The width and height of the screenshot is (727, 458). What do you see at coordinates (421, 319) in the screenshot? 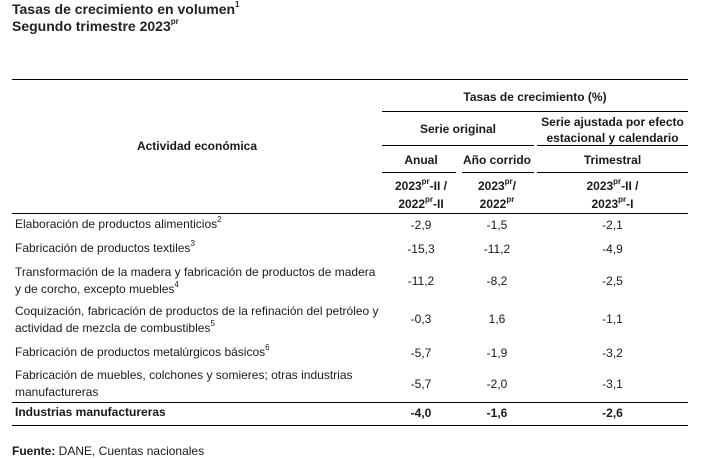
I see `value-annual: -0,3` at bounding box center [421, 319].